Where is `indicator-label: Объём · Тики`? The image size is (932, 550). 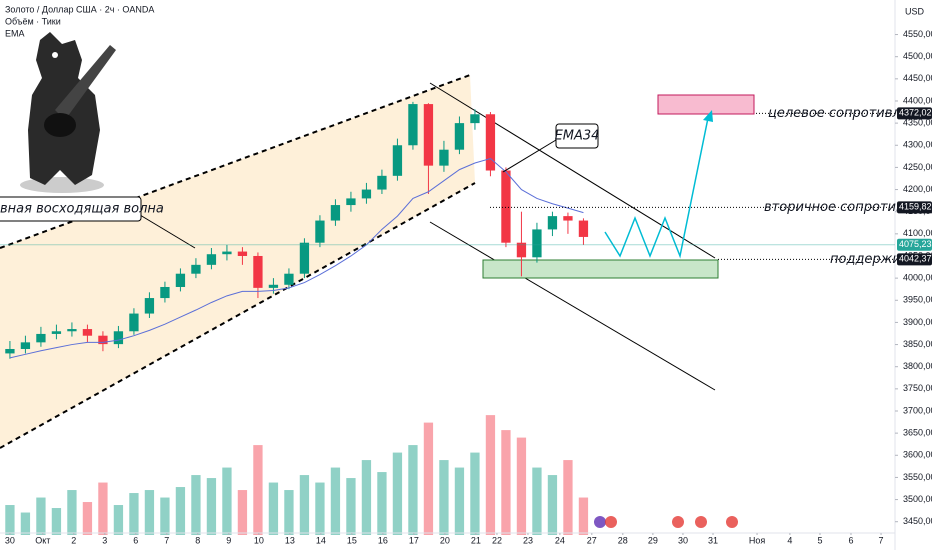
indicator-label: Объём · Тики is located at coordinates (33, 21).